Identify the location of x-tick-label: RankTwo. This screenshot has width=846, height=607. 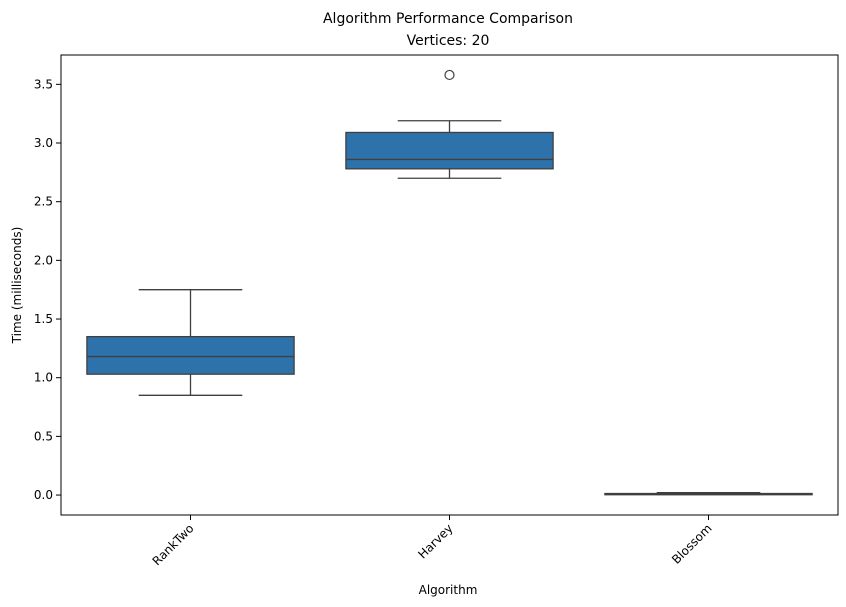
(173, 544).